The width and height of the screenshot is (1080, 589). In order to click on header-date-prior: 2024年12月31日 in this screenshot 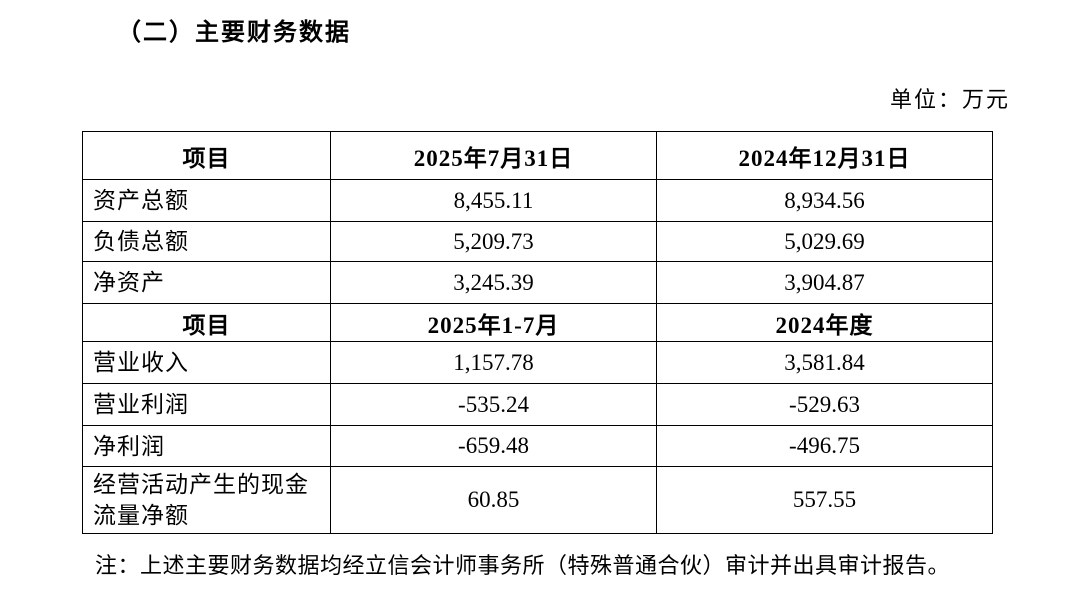, I will do `click(824, 155)`.